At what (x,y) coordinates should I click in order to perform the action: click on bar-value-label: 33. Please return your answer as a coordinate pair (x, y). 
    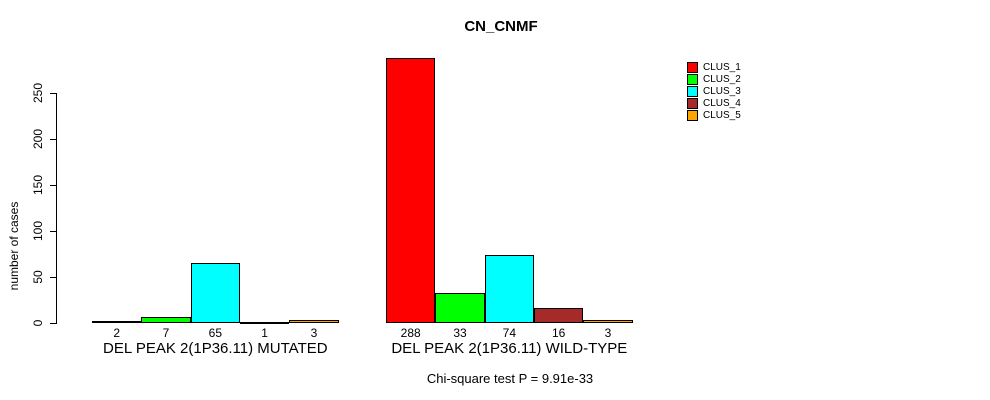
    Looking at the image, I should click on (460, 333).